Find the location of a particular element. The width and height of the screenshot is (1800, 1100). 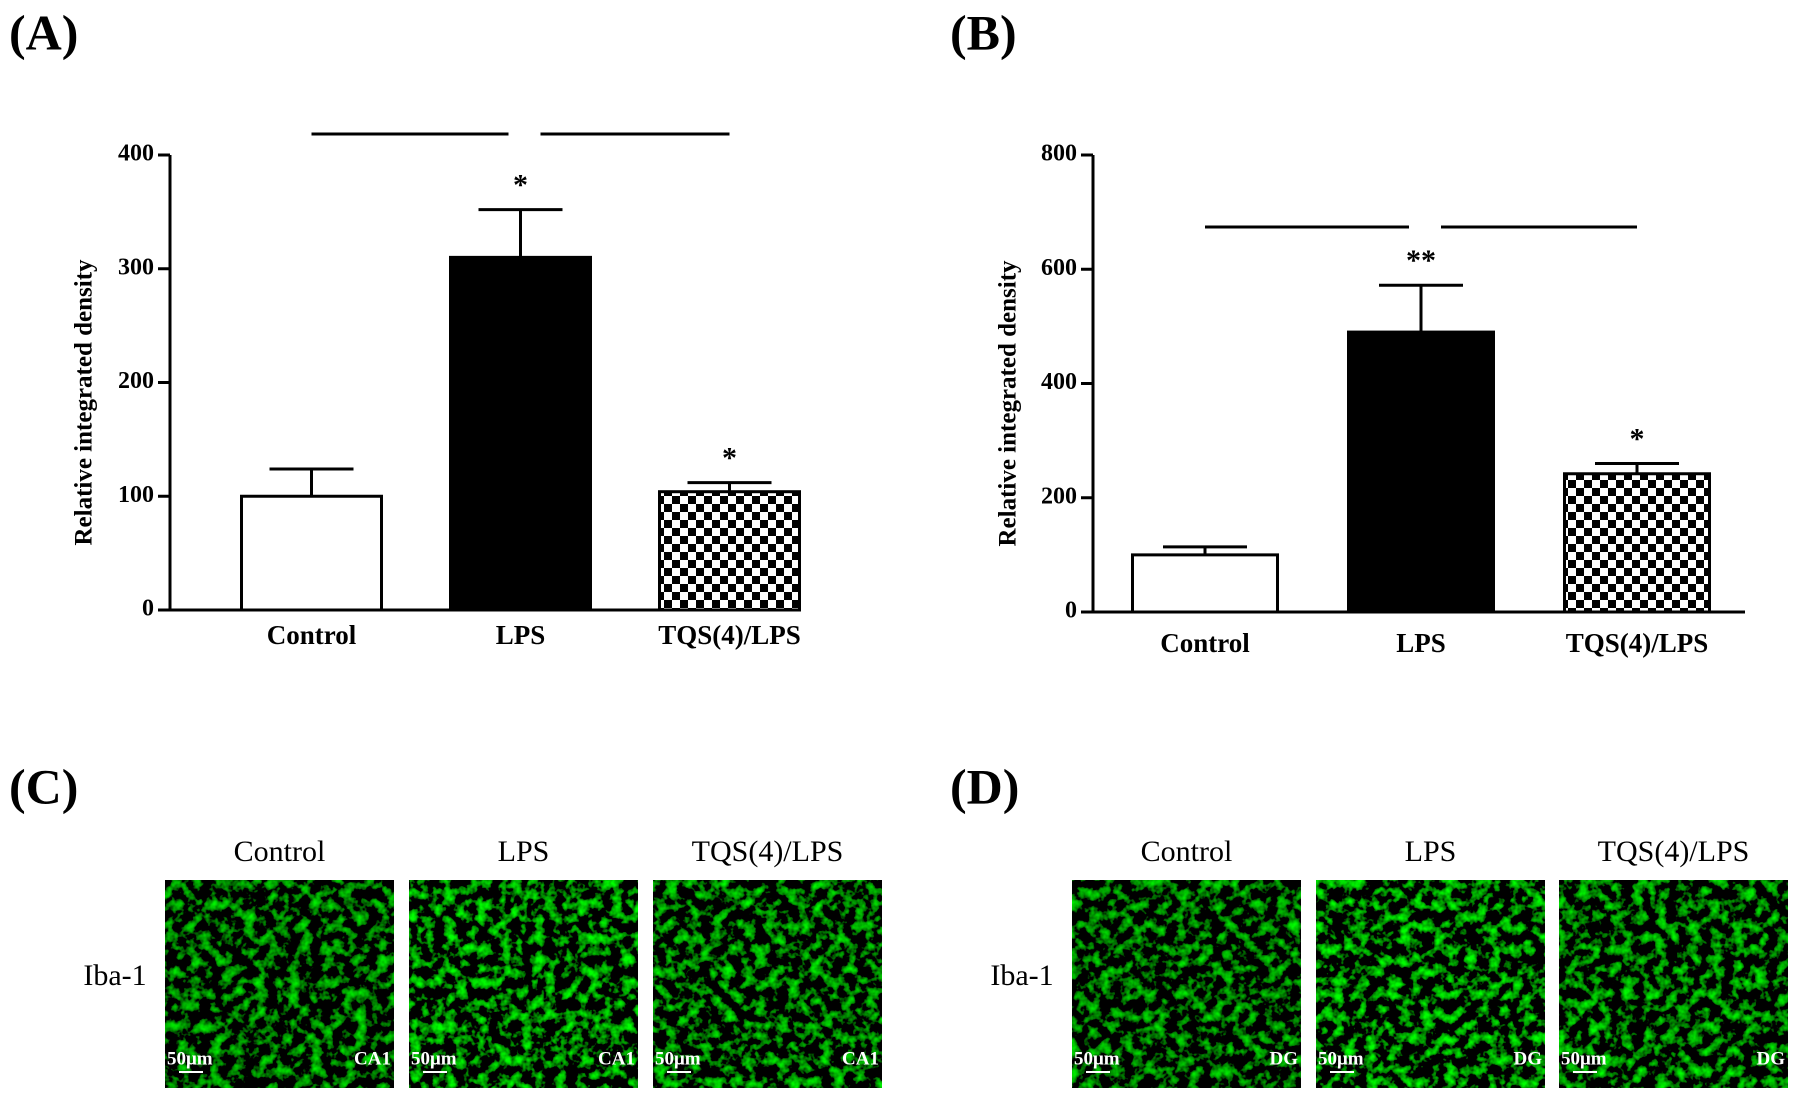

y-tick-label: 100 is located at coordinates (136, 495).